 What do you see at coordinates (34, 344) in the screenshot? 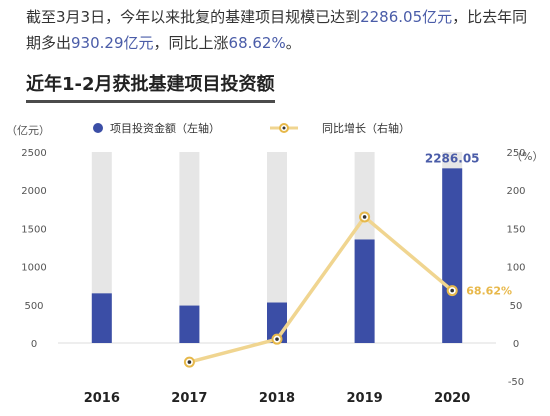
I see `left-axis-tick: 0` at bounding box center [34, 344].